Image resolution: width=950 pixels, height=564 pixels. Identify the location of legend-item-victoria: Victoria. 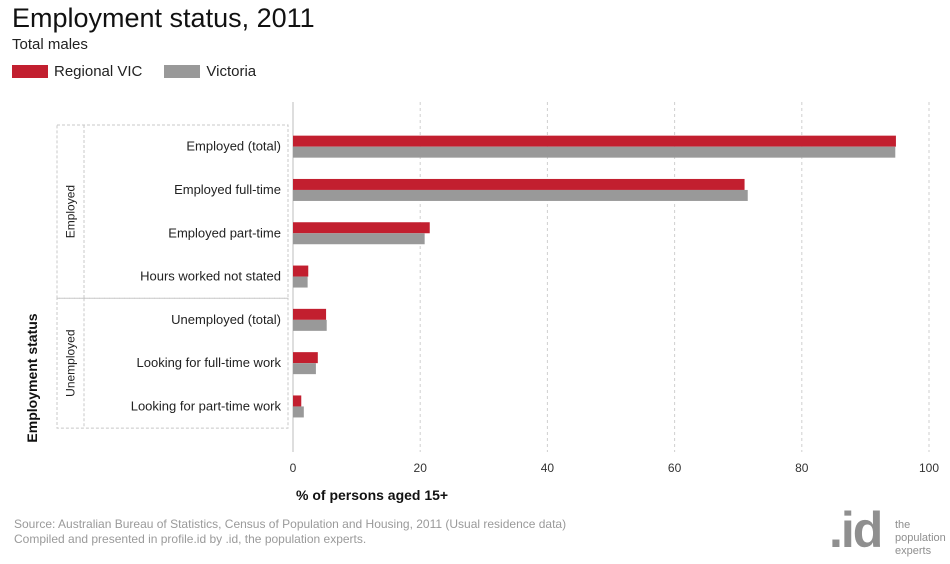
(210, 71).